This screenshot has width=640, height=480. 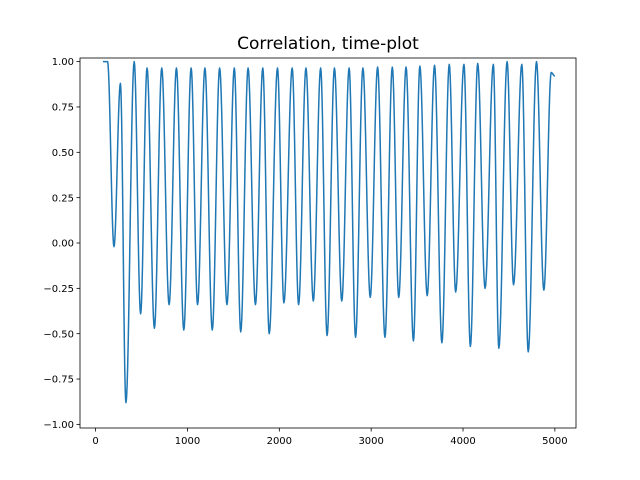 What do you see at coordinates (58, 380) in the screenshot?
I see `y-tick-label: −0.75` at bounding box center [58, 380].